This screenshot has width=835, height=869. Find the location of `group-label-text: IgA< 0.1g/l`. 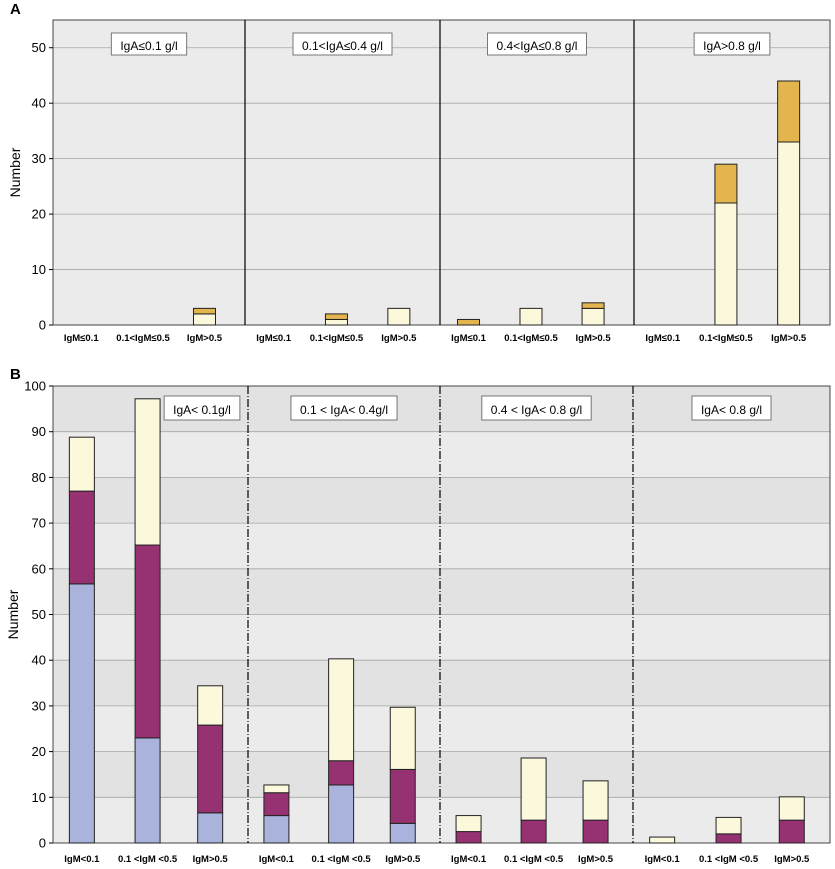

group-label-text: IgA< 0.1g/l is located at coordinates (202, 410).